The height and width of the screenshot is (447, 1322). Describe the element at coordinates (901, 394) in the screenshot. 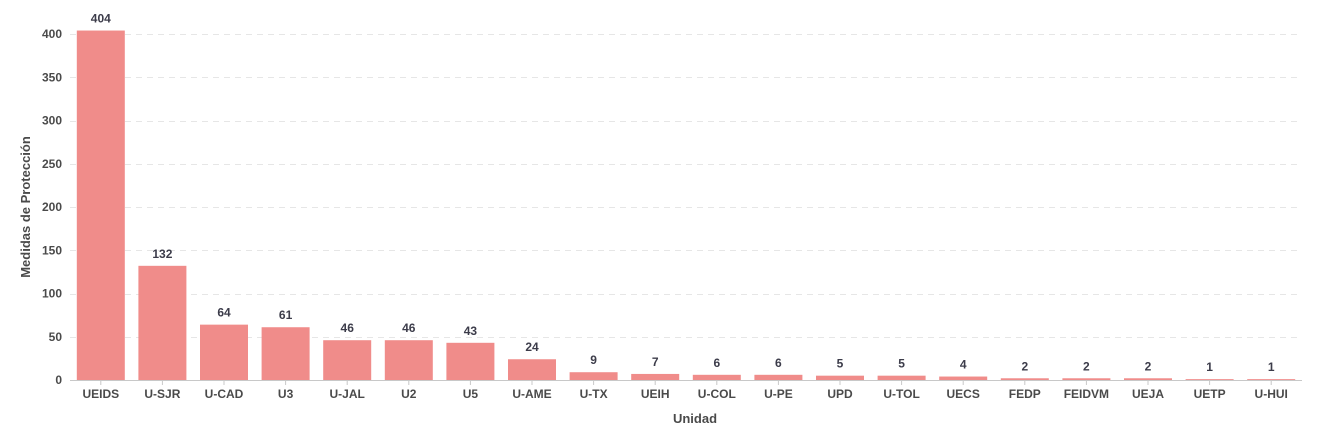

I see `x-tick-label: U-TOL` at that location.